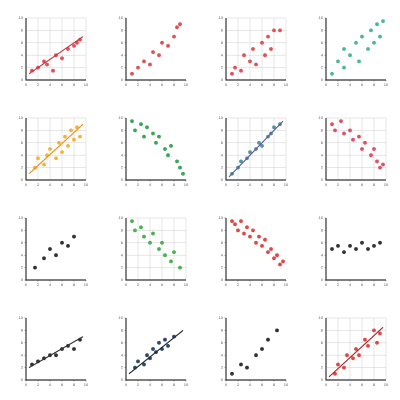  What do you see at coordinates (350, 284) in the screenshot?
I see `x-tick-label: 4` at bounding box center [350, 284].